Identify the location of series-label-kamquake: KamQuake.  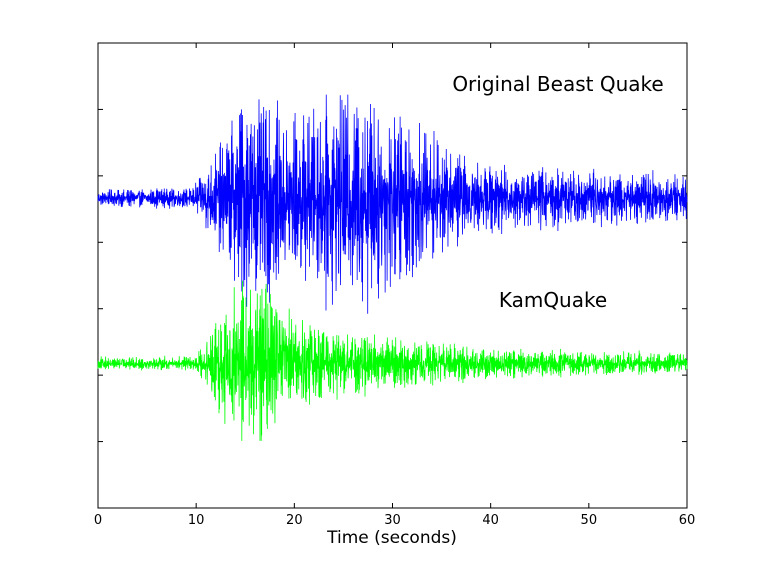
(553, 300).